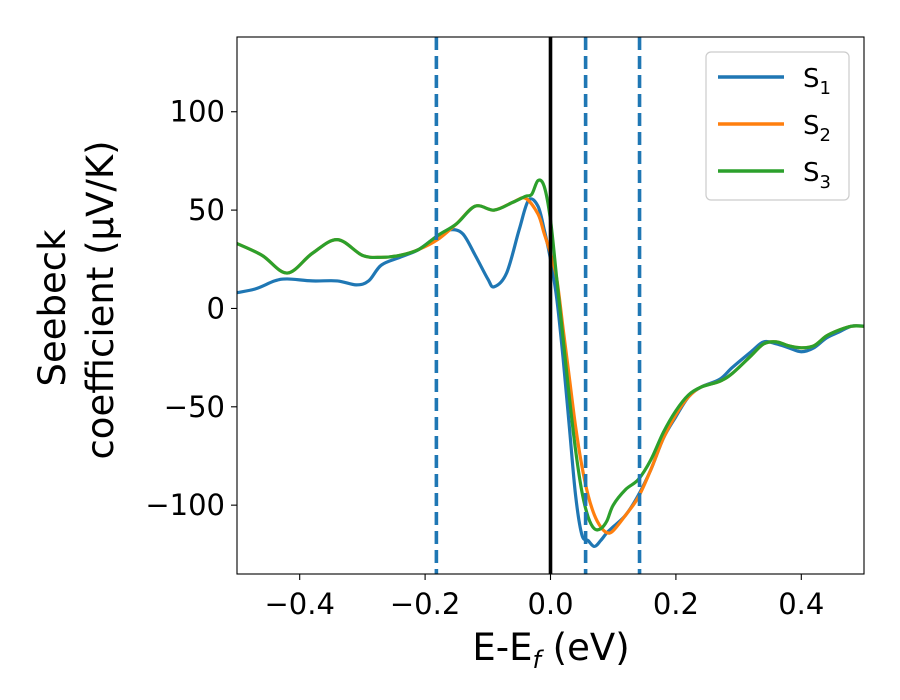  Describe the element at coordinates (550, 604) in the screenshot. I see `x-tick-label: 0.0` at that location.